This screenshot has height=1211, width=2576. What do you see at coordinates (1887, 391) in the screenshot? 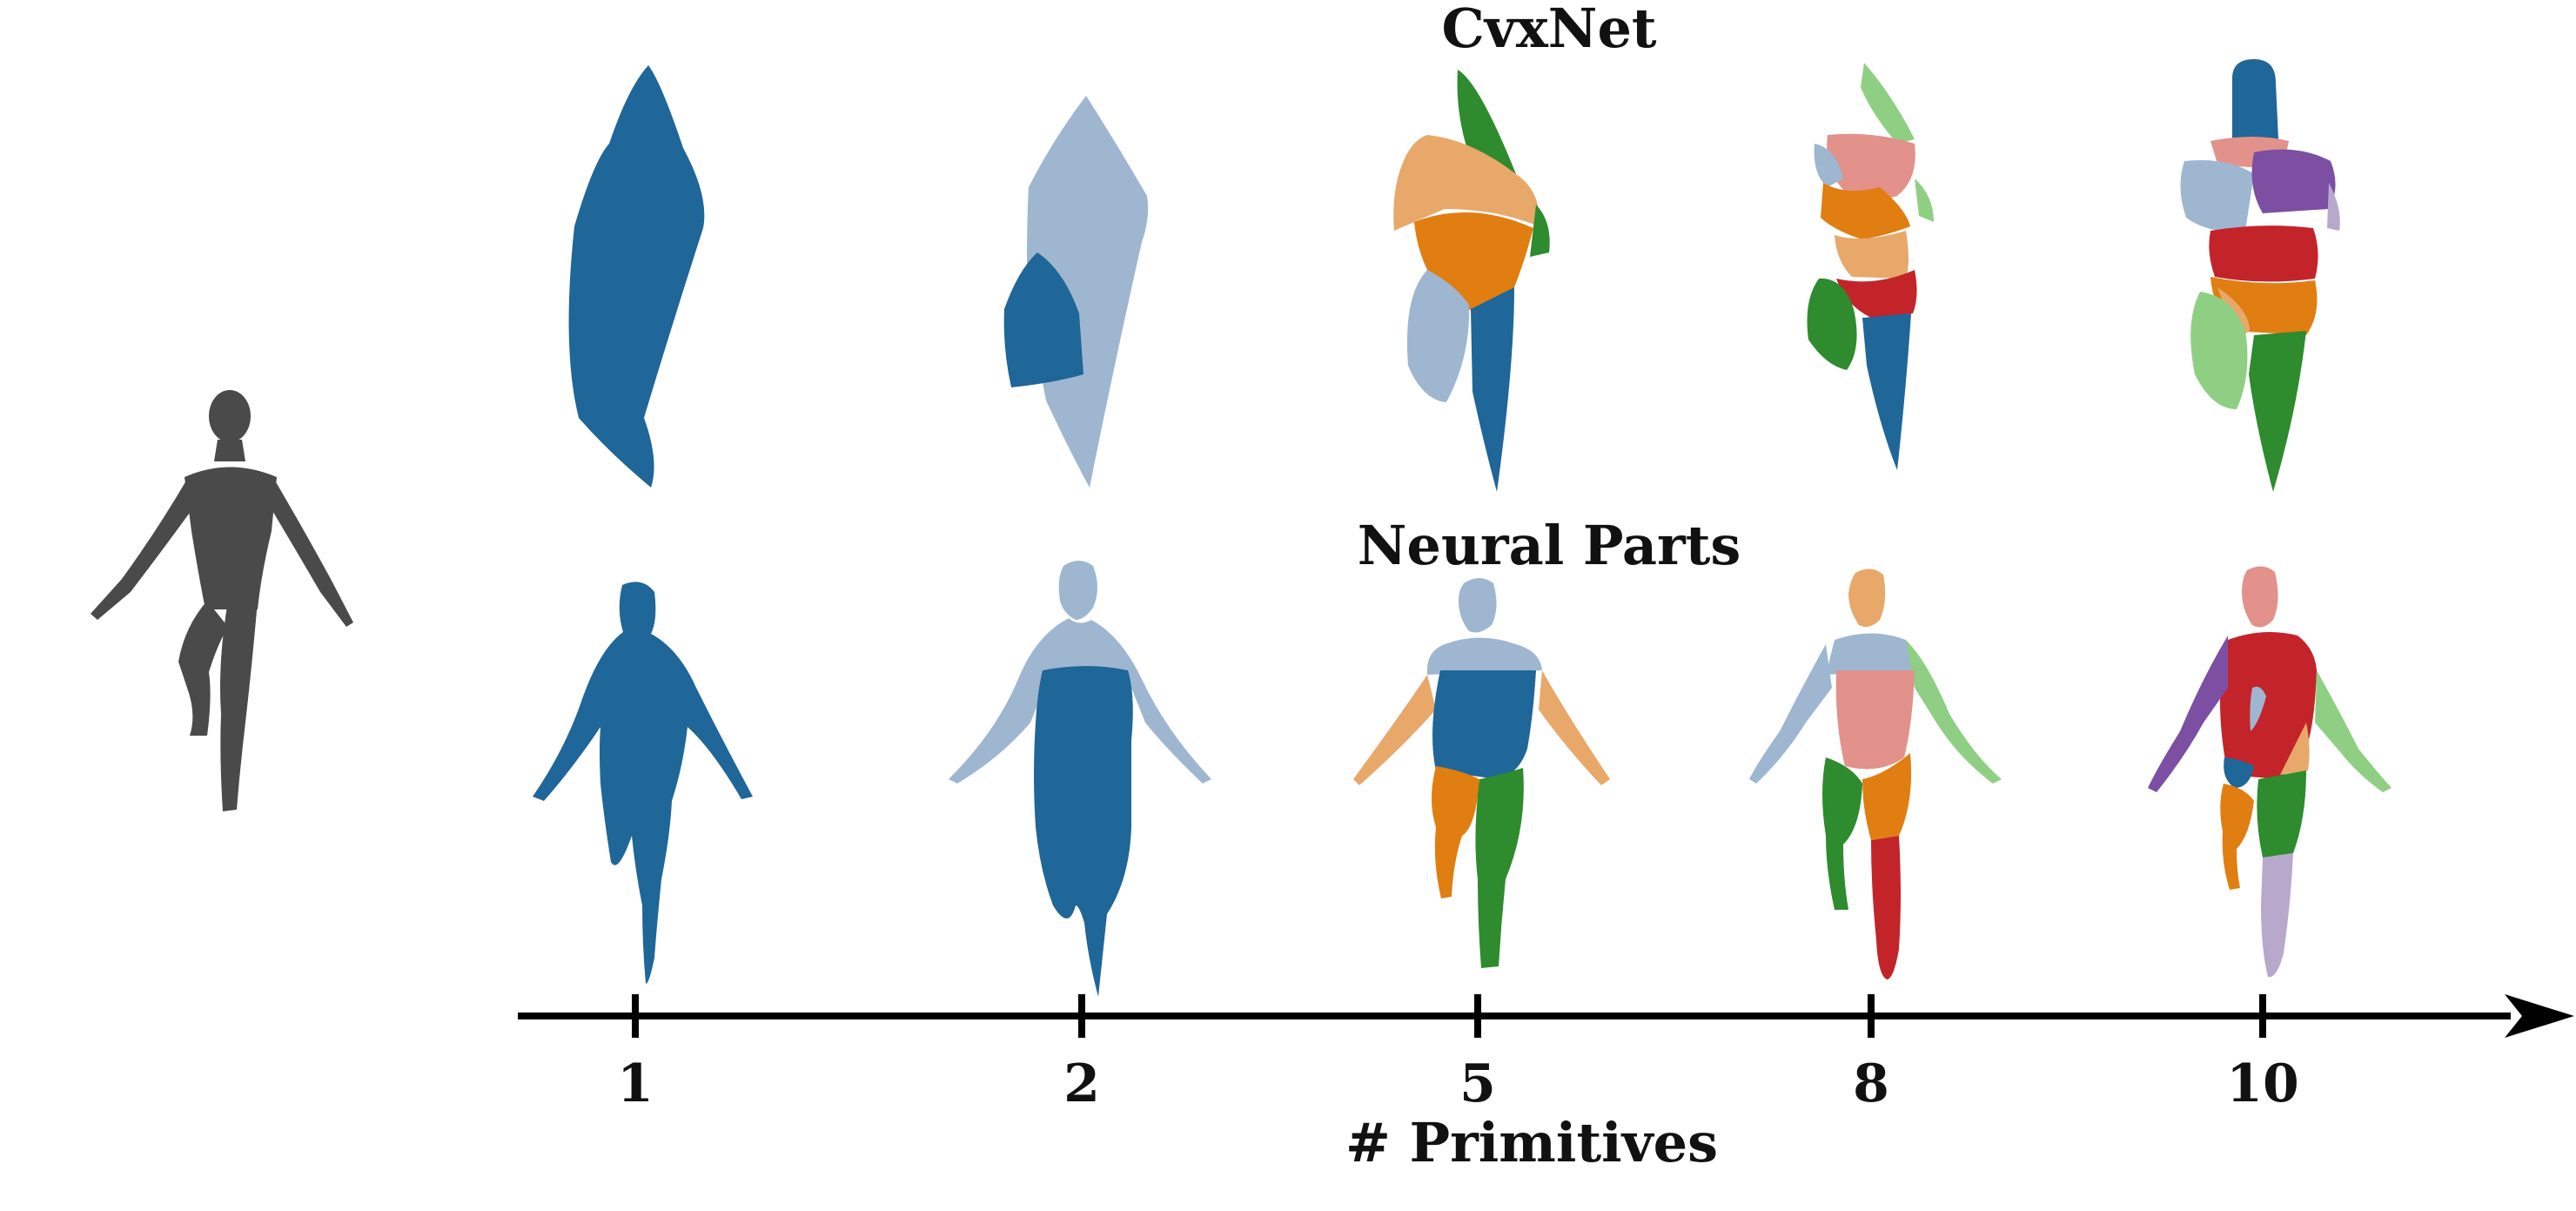
I see `cvxnet-8-part-blue` at bounding box center [1887, 391].